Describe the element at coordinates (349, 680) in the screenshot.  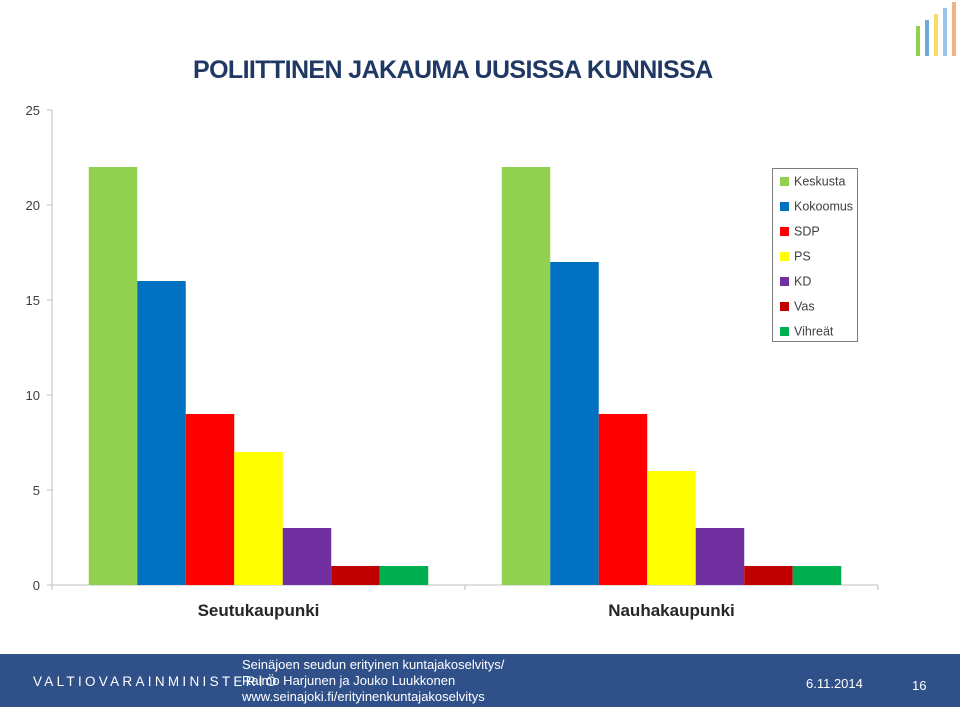
I see `source-line-2: Raimo Harjunen ja Jouko Luukkonen` at that location.